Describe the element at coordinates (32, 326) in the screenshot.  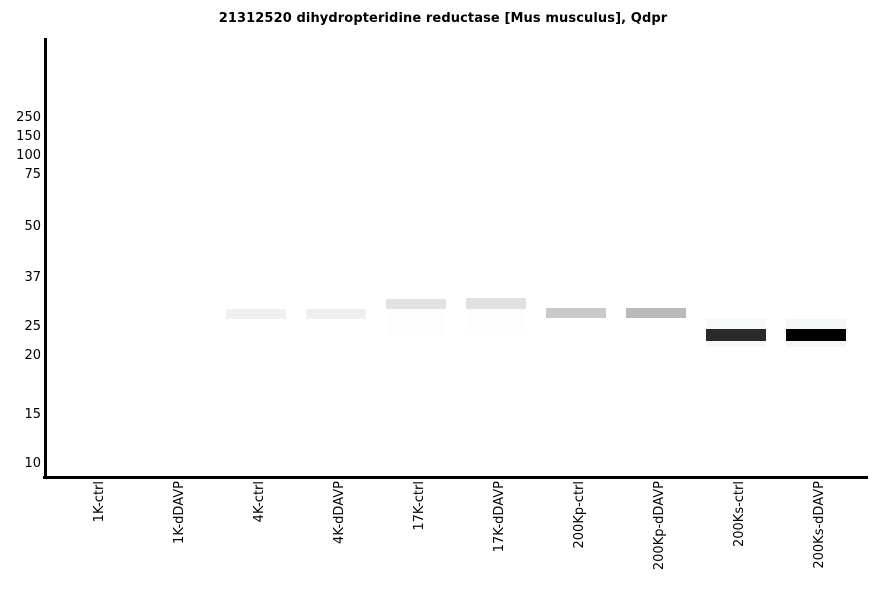
I see `y-tick-label-25: 25` at that location.